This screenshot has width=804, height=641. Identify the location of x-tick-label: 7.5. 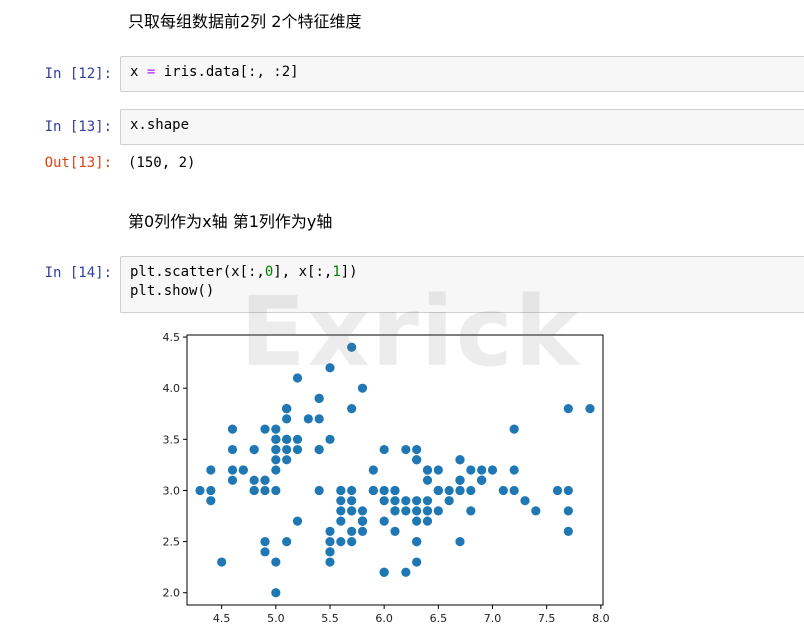
(547, 618).